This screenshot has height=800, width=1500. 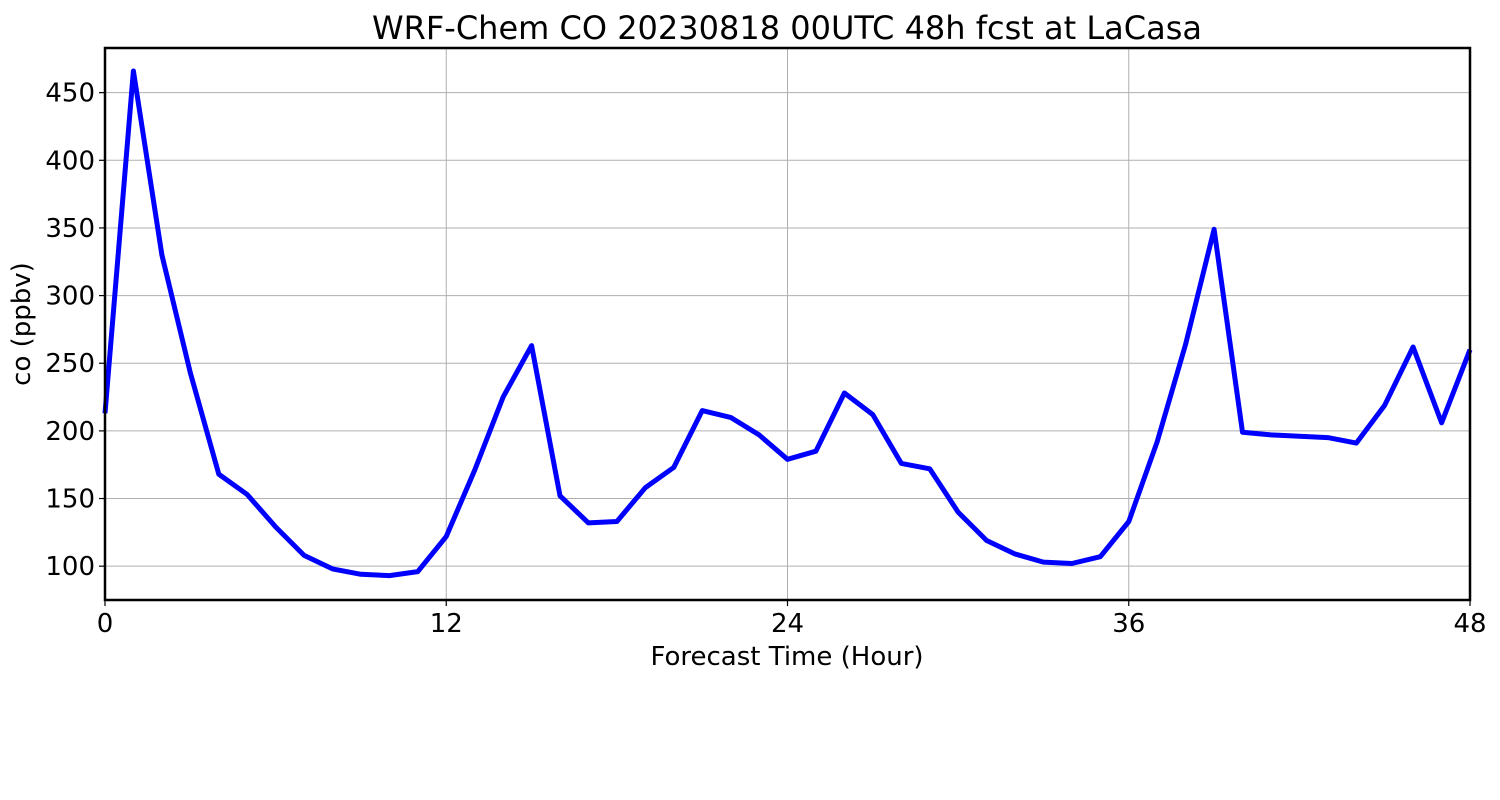 What do you see at coordinates (70, 229) in the screenshot?
I see `y-tick-label: 350` at bounding box center [70, 229].